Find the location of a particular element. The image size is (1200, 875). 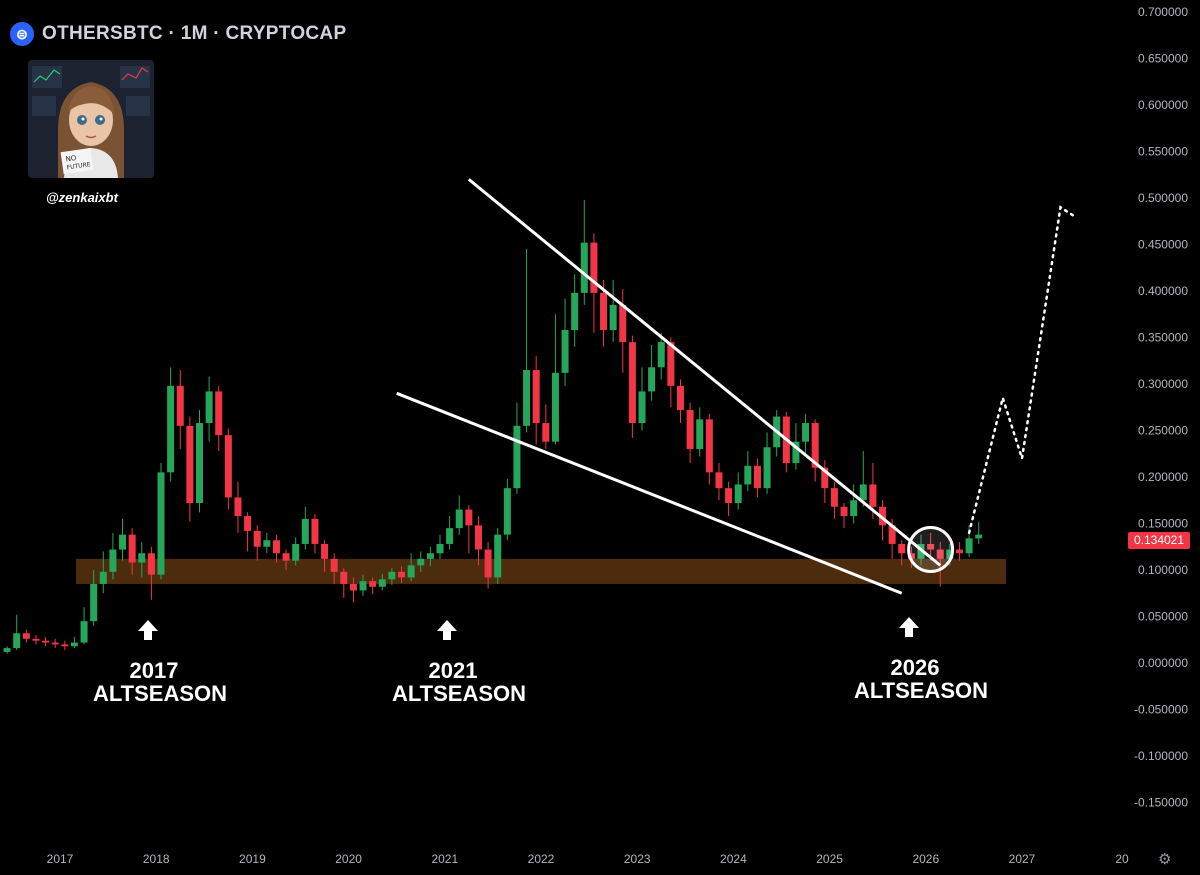

trendline-lower is located at coordinates (649, 493).